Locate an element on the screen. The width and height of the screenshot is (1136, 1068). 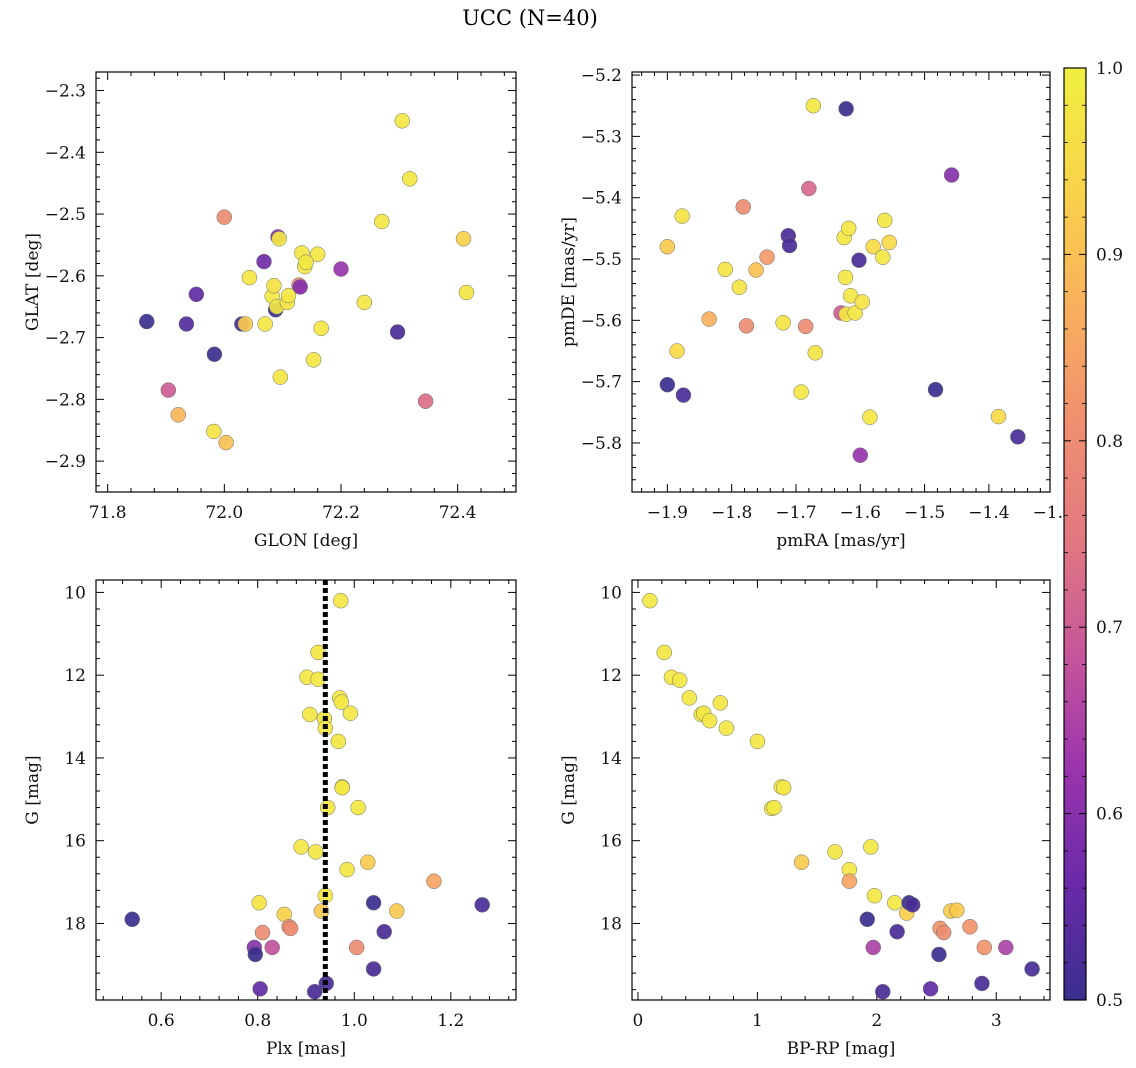
ytick-label: −5.8 is located at coordinates (601, 444).